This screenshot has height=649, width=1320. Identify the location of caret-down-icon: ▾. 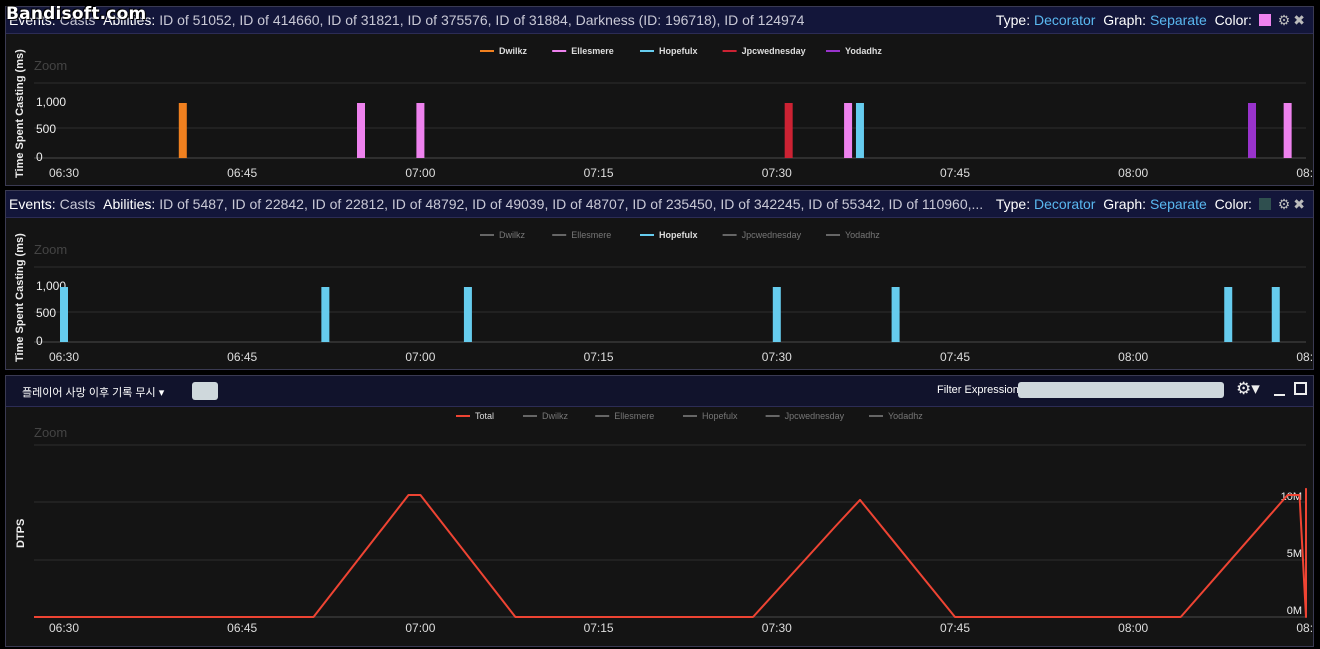
(161, 393).